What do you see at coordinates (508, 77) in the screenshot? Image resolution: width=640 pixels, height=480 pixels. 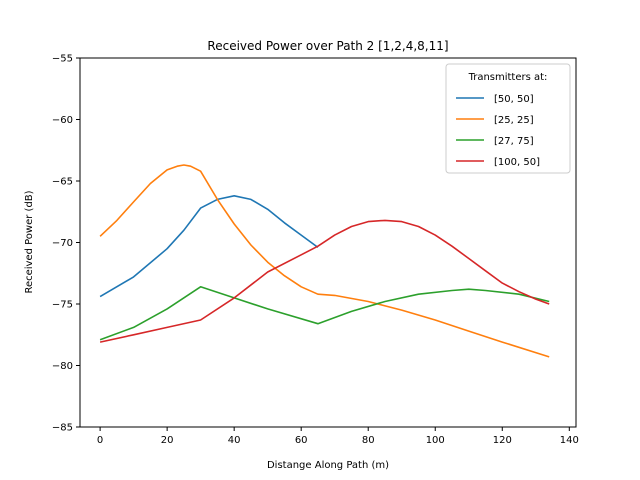 I see `legend-title: Transmitters at:` at bounding box center [508, 77].